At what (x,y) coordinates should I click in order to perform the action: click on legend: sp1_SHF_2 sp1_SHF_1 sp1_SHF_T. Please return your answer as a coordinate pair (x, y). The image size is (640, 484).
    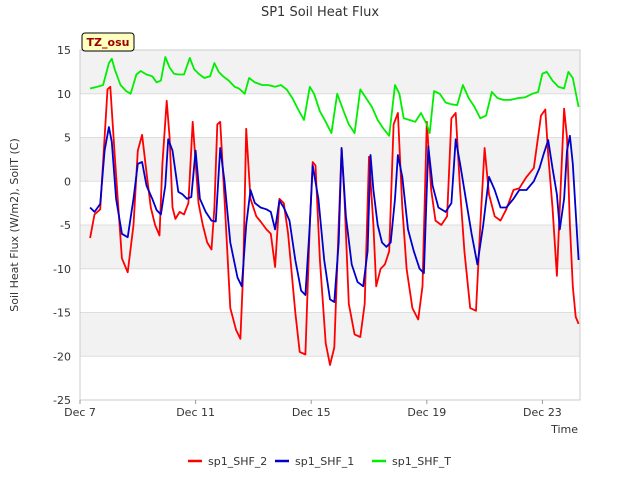
    Looking at the image, I should click on (319, 461).